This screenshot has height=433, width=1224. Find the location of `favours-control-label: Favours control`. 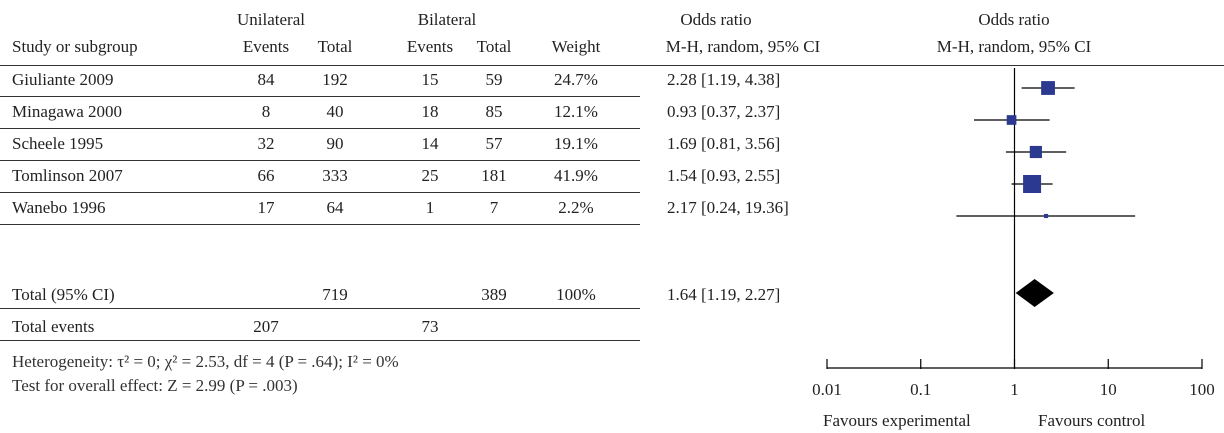

favours-control-label: Favours control is located at coordinates (1092, 420).